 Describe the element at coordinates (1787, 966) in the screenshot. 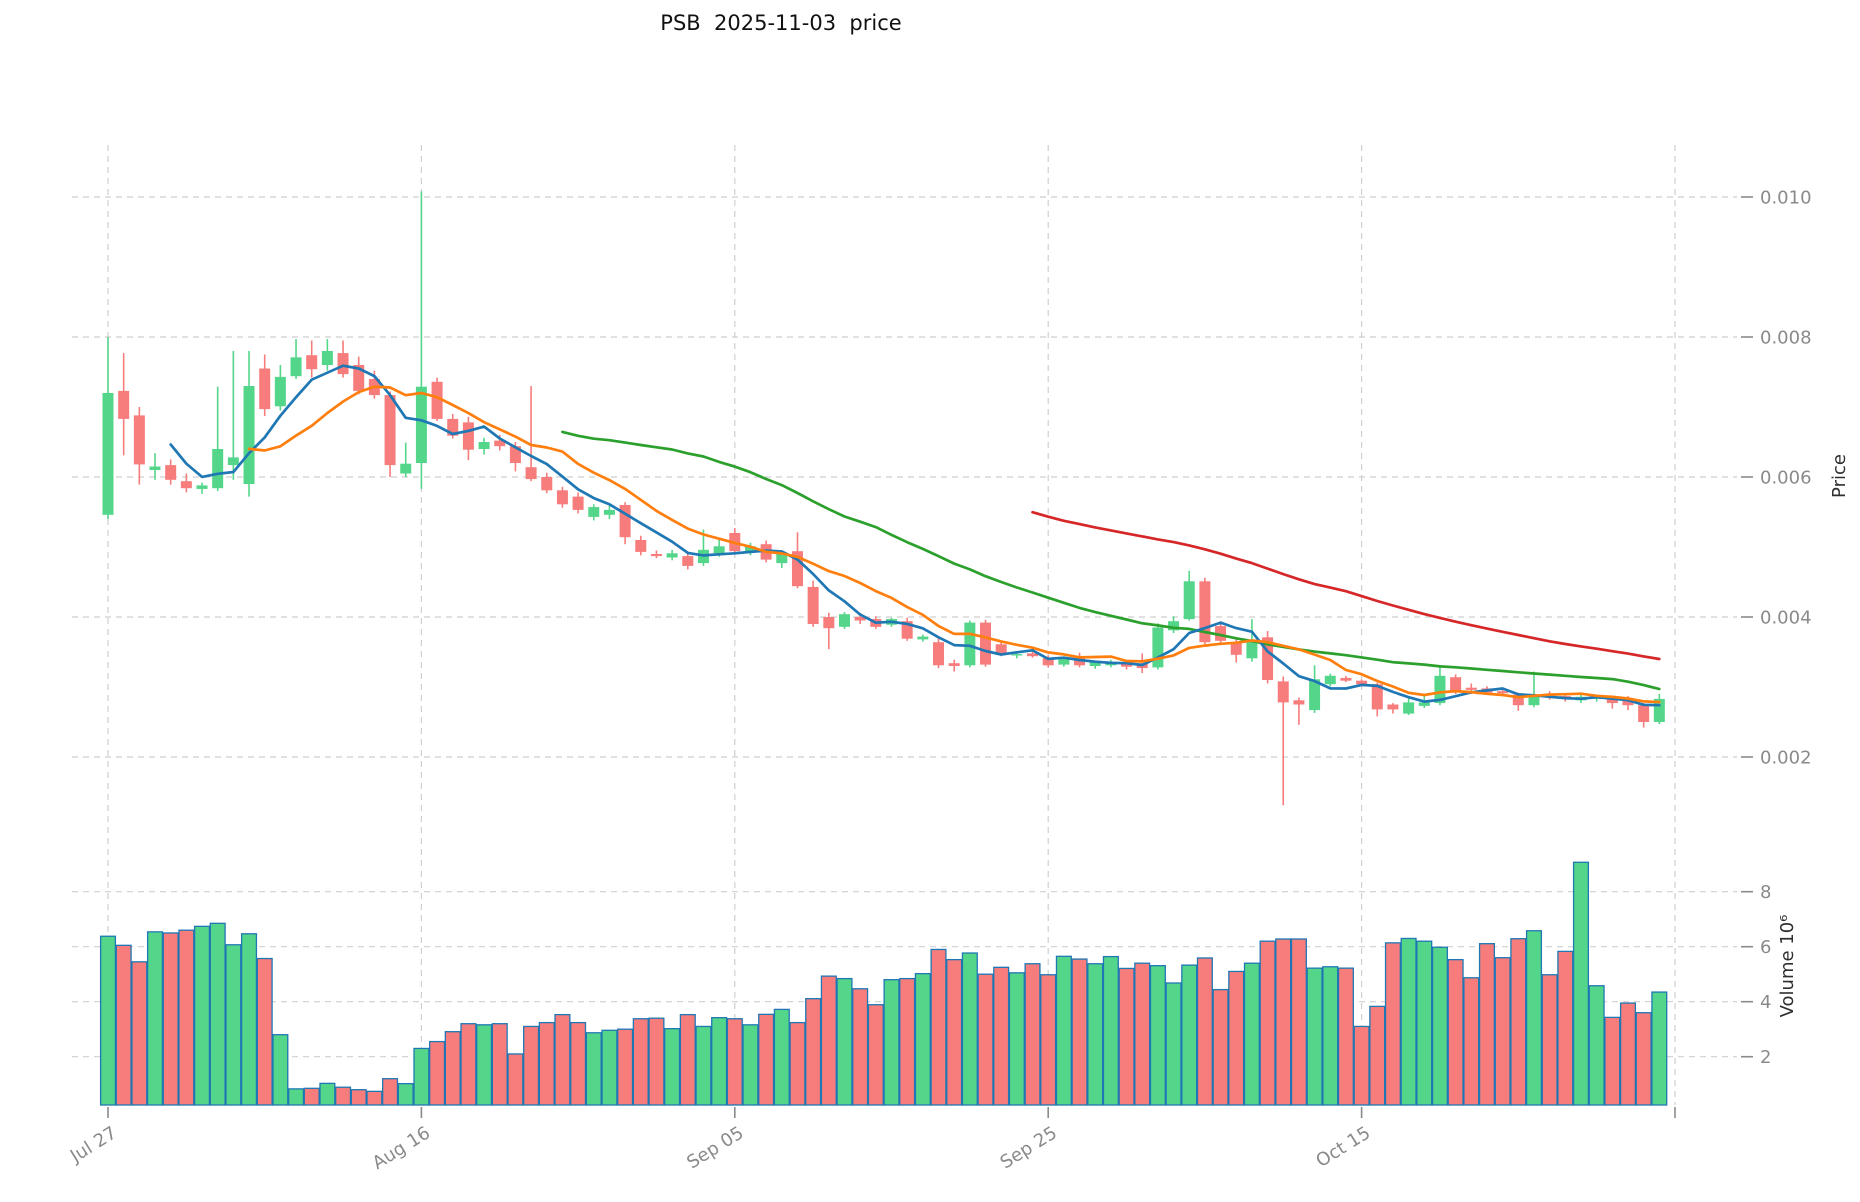

I see `volume-axis-title: Volume 10⁶` at that location.